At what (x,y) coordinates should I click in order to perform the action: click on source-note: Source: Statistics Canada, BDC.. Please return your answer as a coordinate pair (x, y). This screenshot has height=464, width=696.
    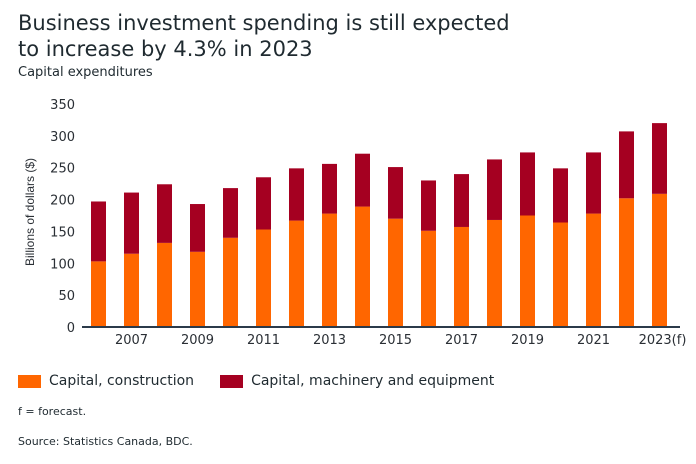
    Looking at the image, I should click on (105, 441).